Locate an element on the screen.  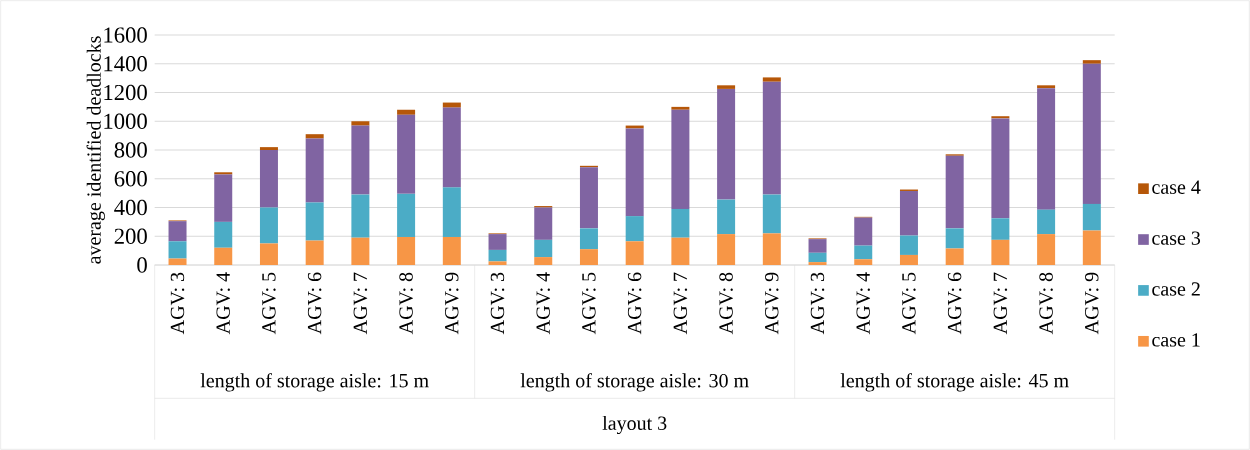
y-tick-label: 200 is located at coordinates (130, 236).